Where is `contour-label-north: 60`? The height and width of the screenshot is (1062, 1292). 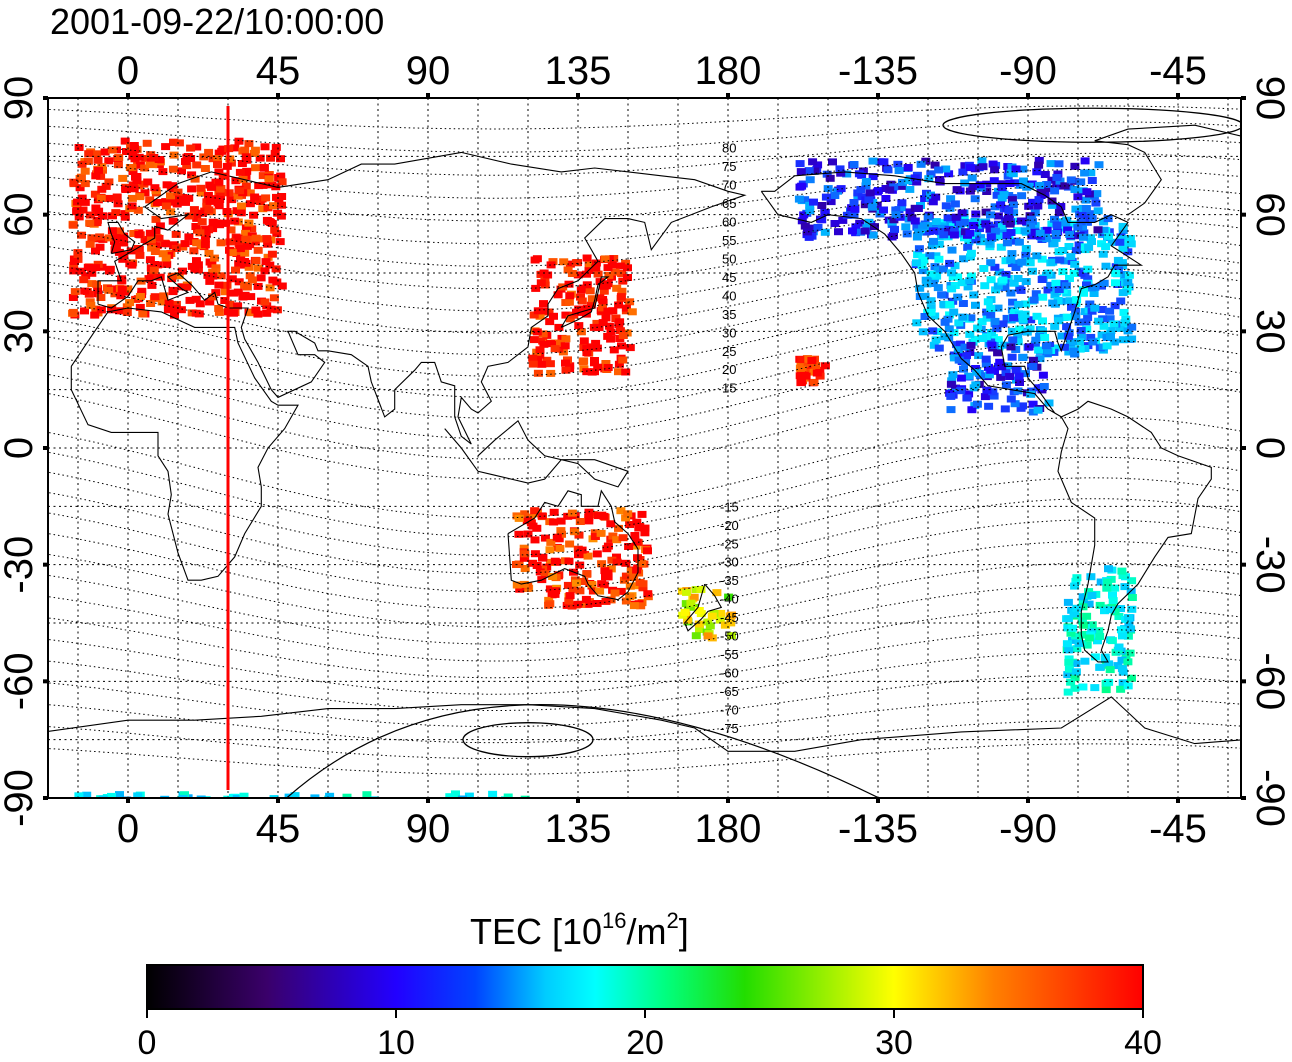
contour-label-north: 60 is located at coordinates (729, 221).